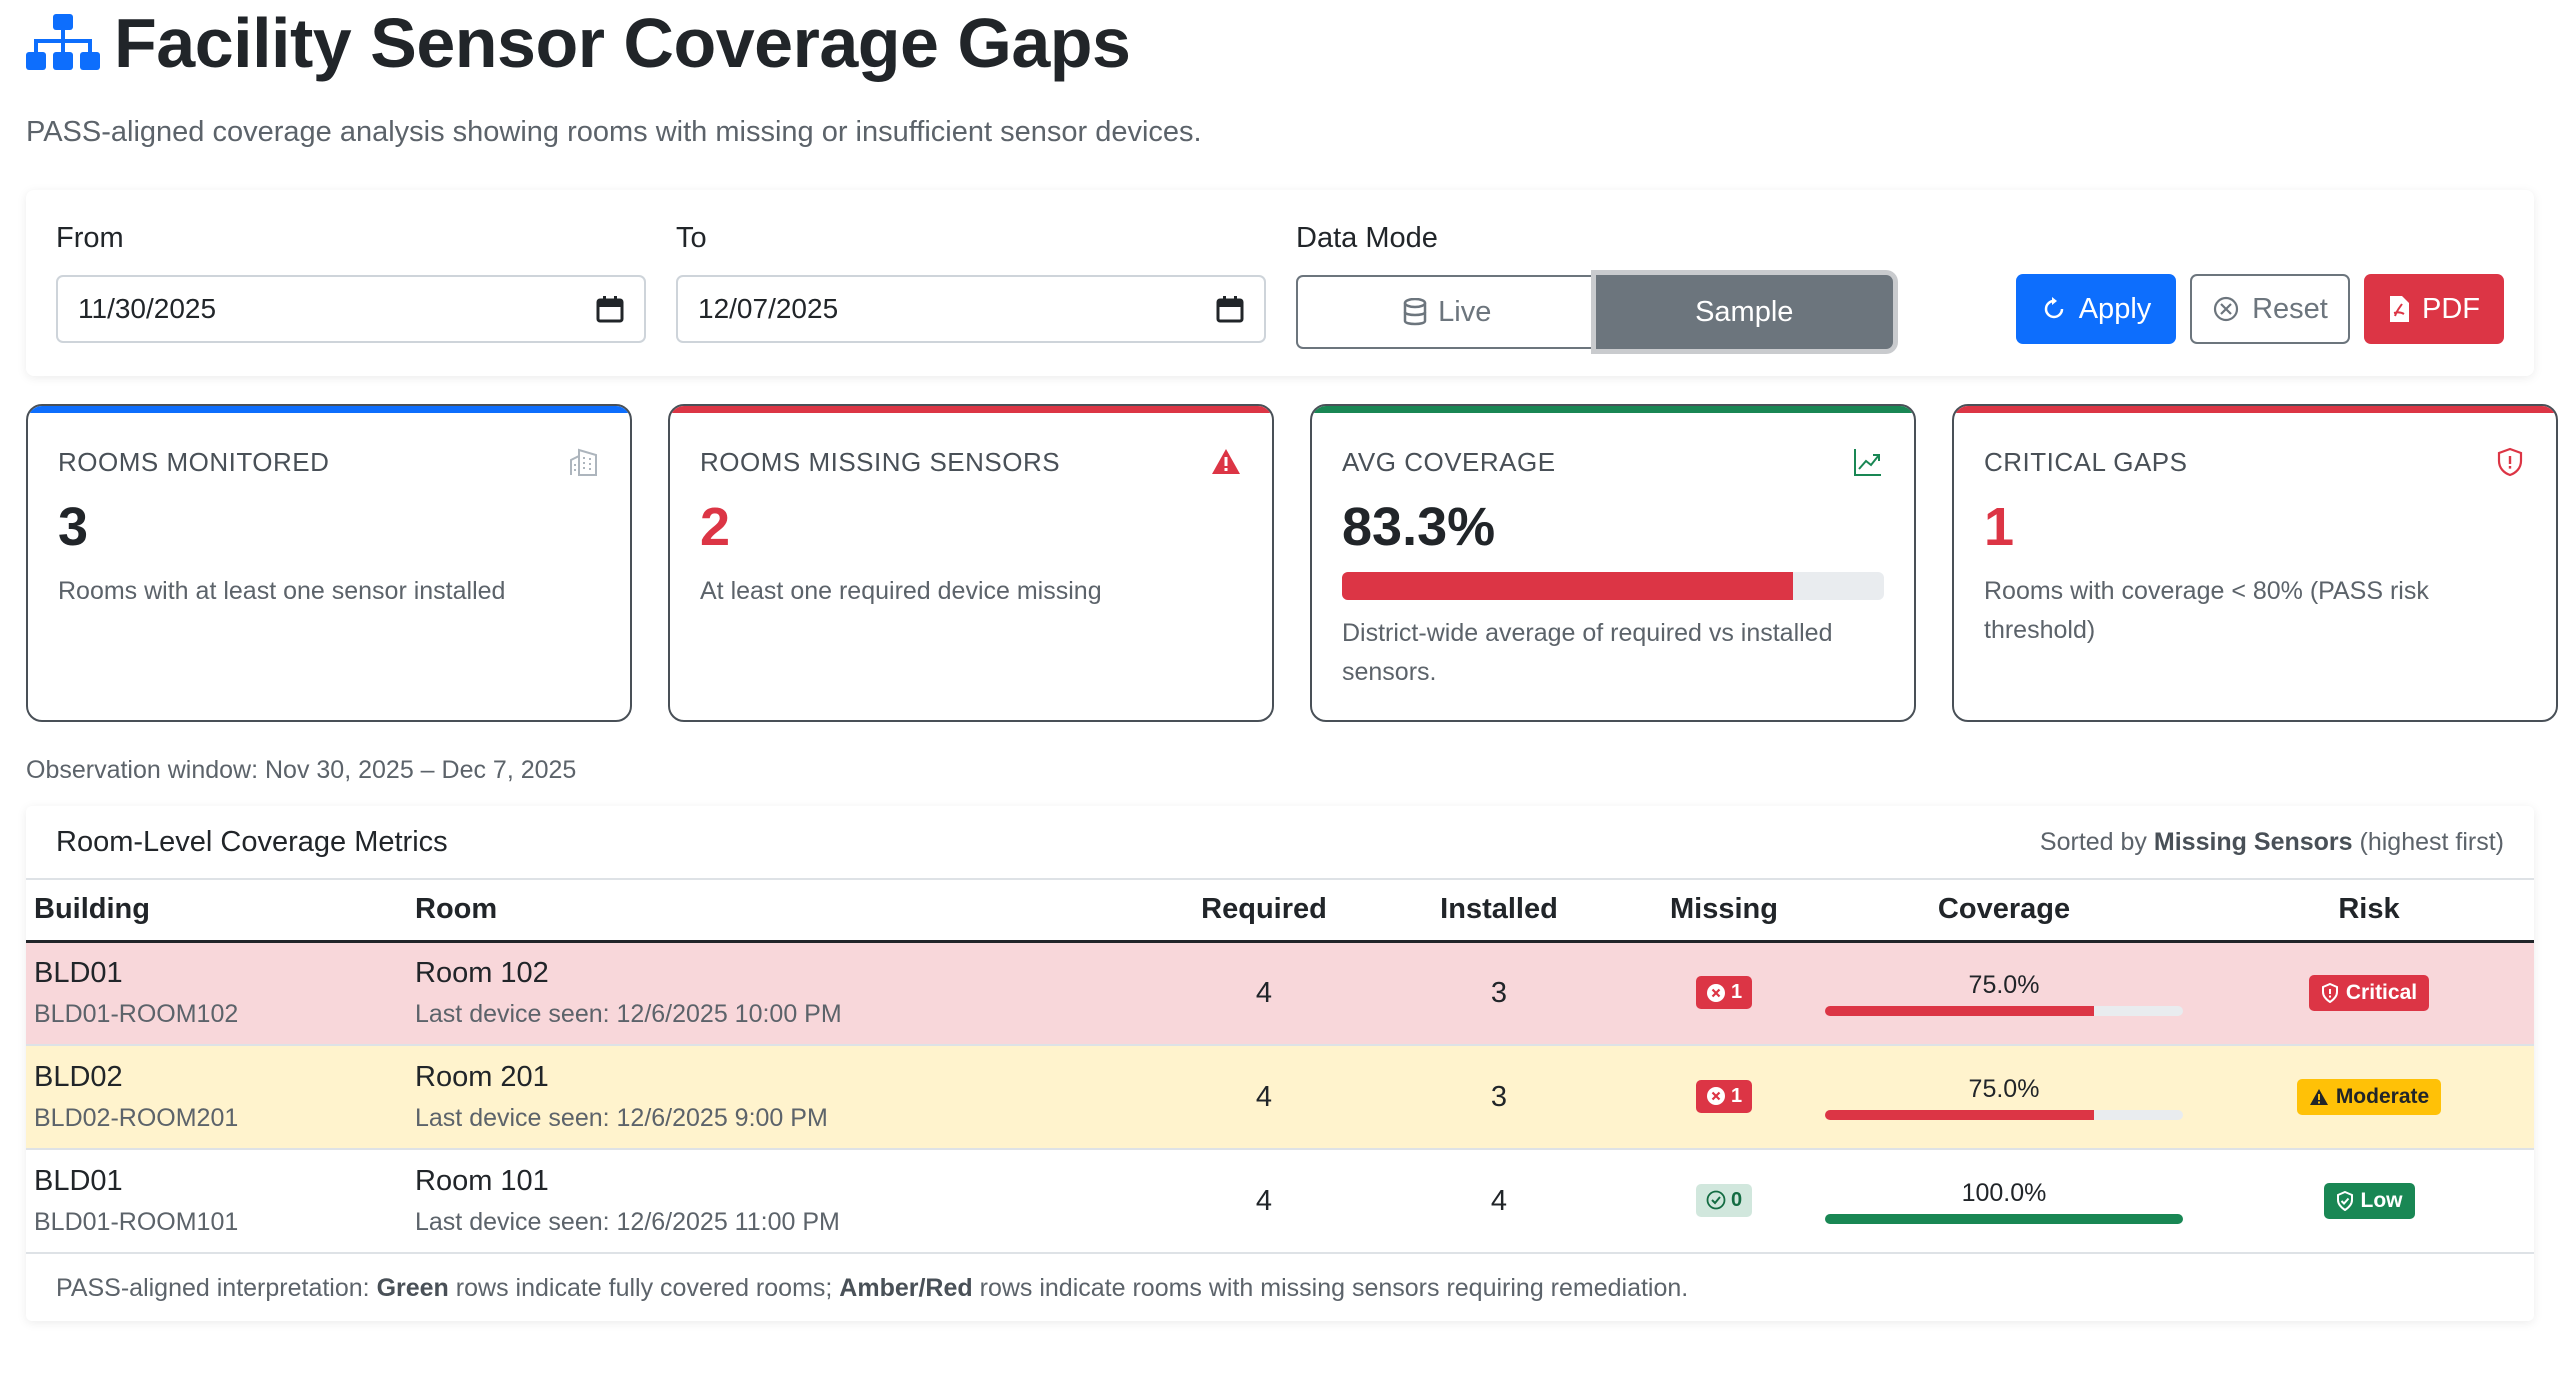 Image resolution: width=2560 pixels, height=1378 pixels. Describe the element at coordinates (1499, 1097) in the screenshot. I see `installed-count: 3` at that location.